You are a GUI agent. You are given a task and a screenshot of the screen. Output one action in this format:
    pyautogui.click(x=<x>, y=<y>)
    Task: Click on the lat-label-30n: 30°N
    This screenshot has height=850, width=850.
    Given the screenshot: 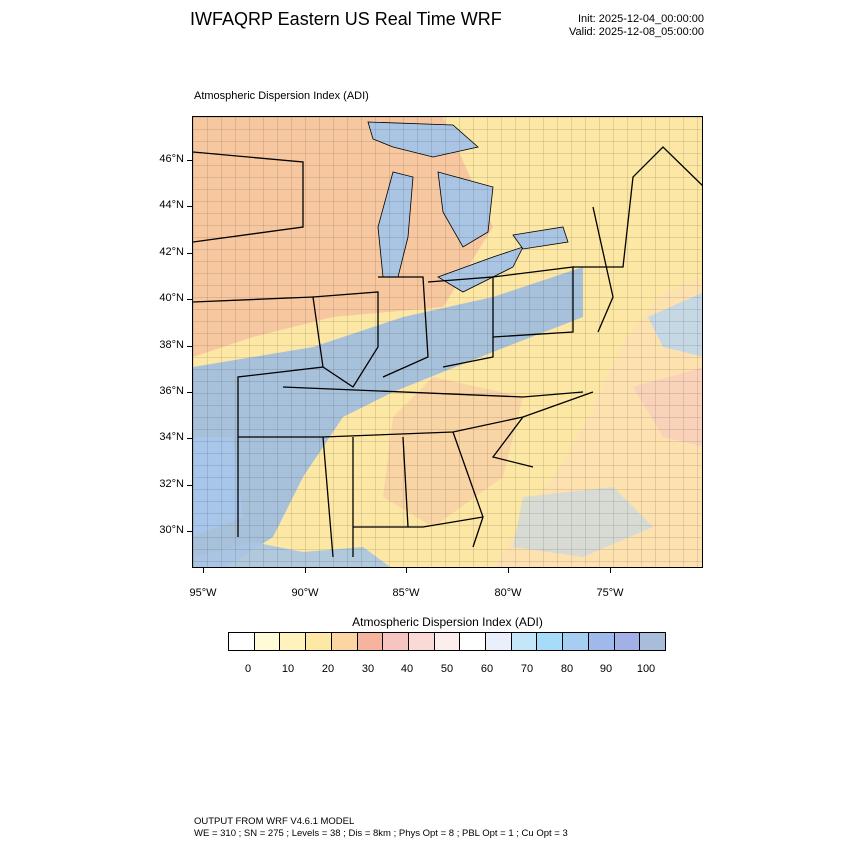 What is the action you would take?
    pyautogui.click(x=171, y=530)
    